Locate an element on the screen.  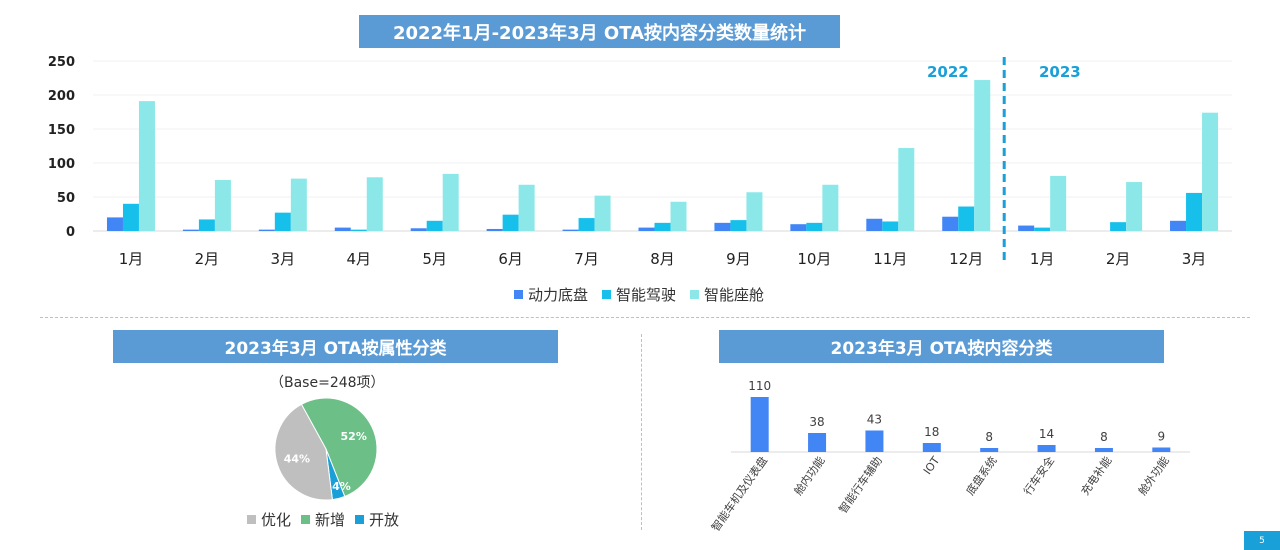
y-tick-label: 150 is located at coordinates (61, 130).